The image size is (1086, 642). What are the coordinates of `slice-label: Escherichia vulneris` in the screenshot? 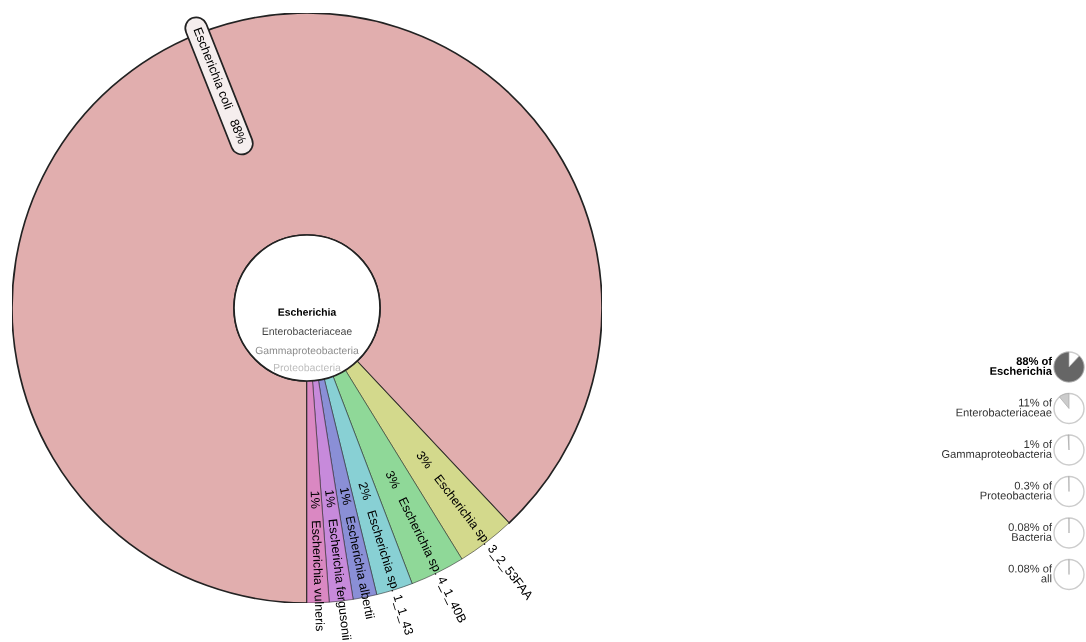 It's located at (318, 576).